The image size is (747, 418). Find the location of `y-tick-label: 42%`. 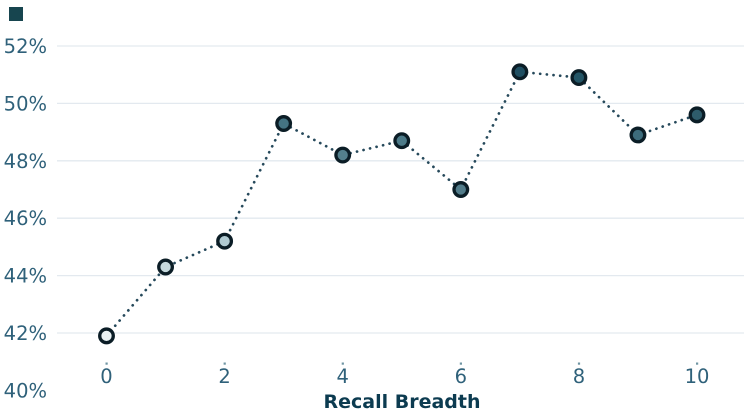

y-tick-label: 42% is located at coordinates (25, 333).